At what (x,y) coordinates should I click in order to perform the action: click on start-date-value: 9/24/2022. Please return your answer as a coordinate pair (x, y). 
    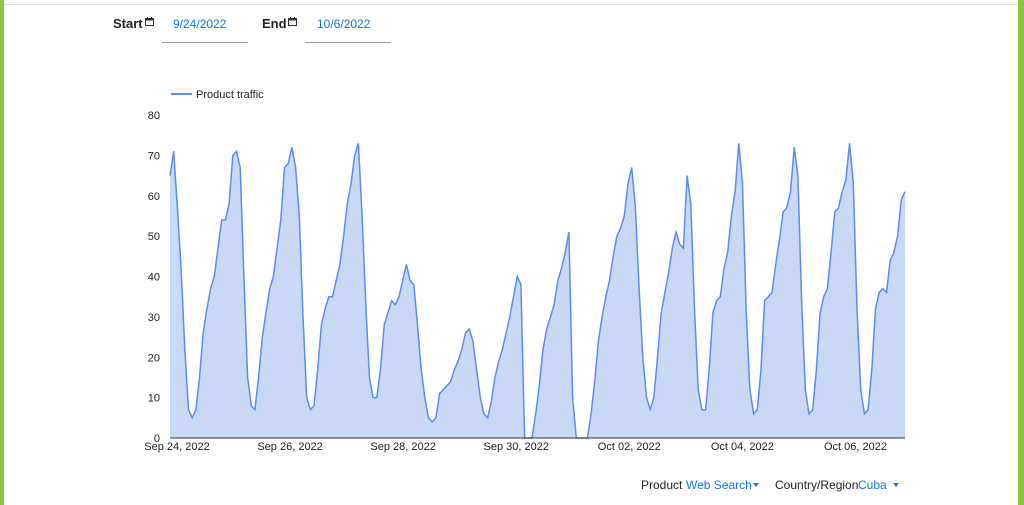
    Looking at the image, I should click on (200, 24).